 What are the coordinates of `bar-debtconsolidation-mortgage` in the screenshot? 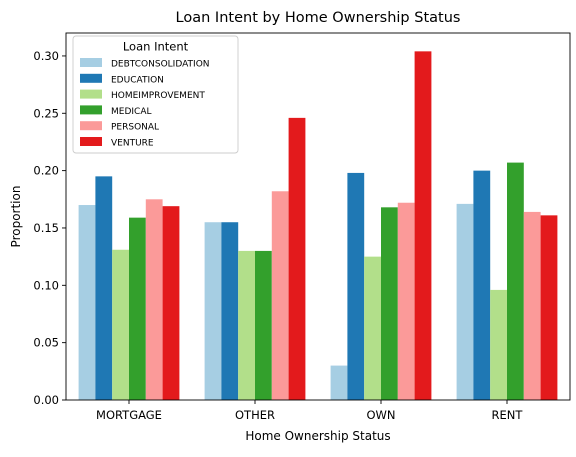 It's located at (87, 302).